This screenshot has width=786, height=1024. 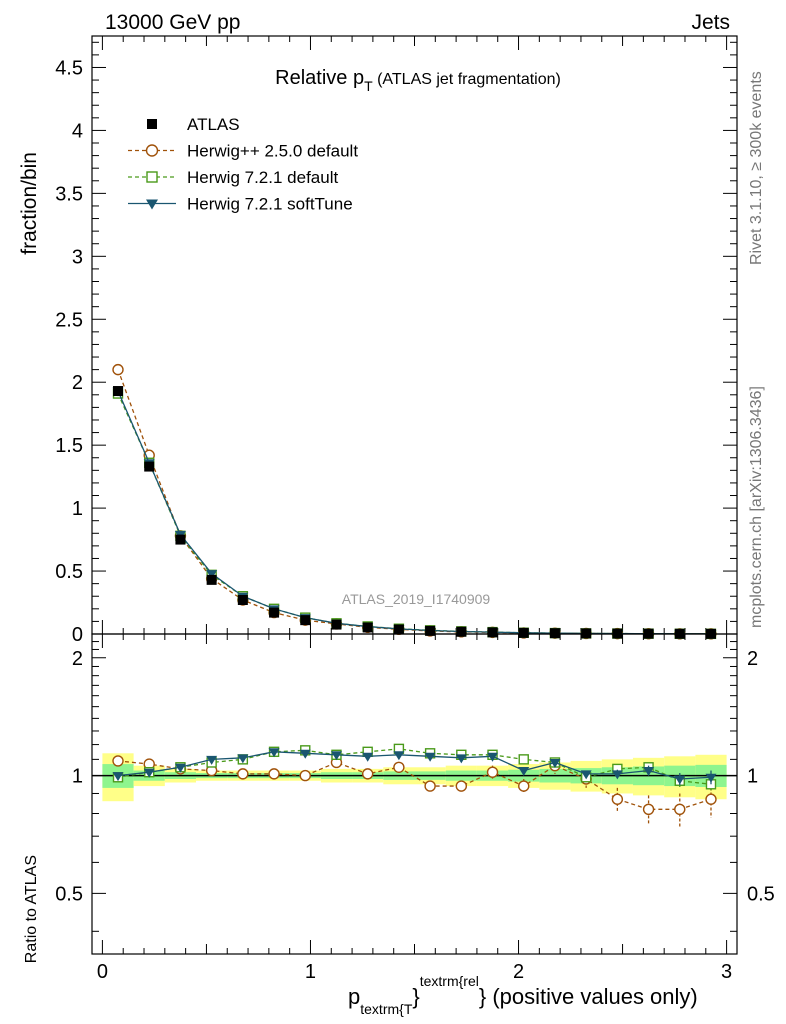 What do you see at coordinates (77, 257) in the screenshot?
I see `main-y-tick-label: 3` at bounding box center [77, 257].